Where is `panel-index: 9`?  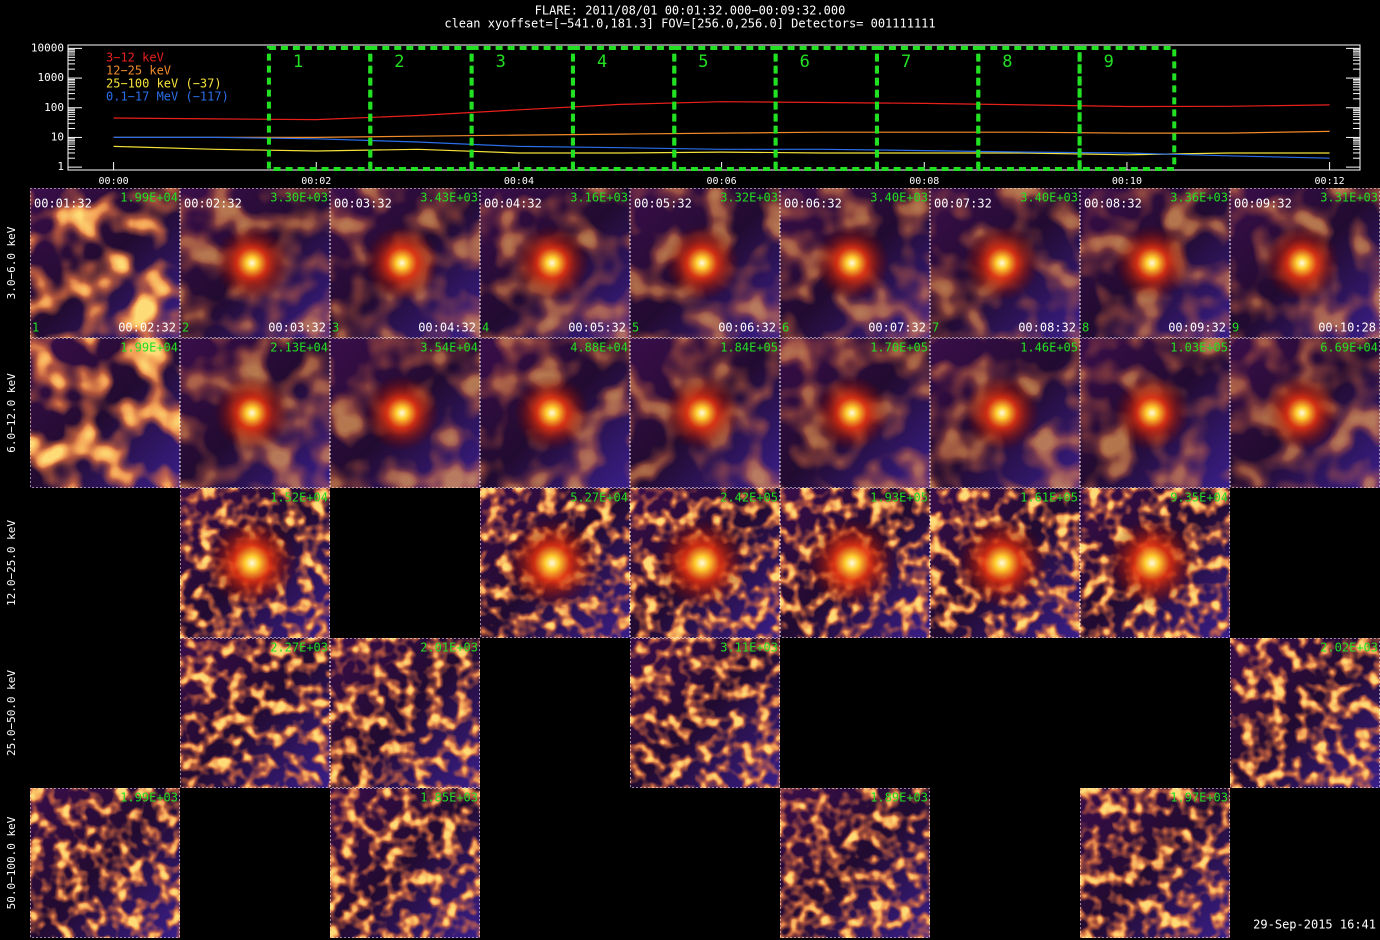 panel-index: 9 is located at coordinates (1235, 328).